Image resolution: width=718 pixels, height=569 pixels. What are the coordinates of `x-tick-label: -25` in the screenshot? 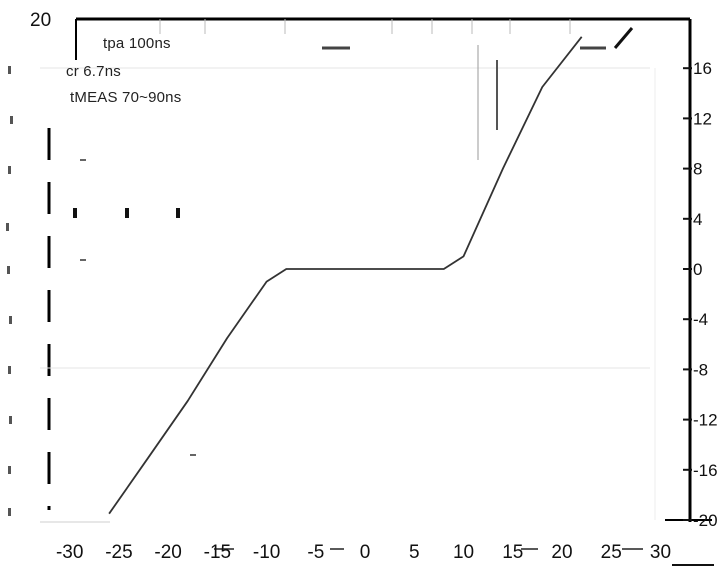 It's located at (118, 552).